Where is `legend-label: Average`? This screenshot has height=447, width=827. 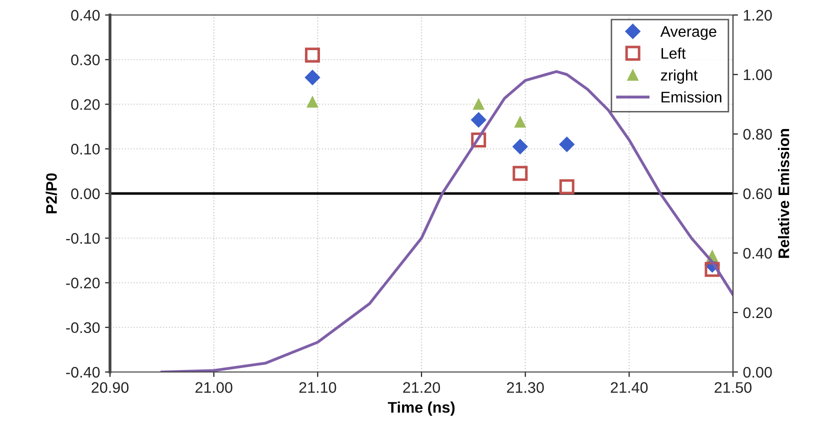 legend-label: Average is located at coordinates (688, 33).